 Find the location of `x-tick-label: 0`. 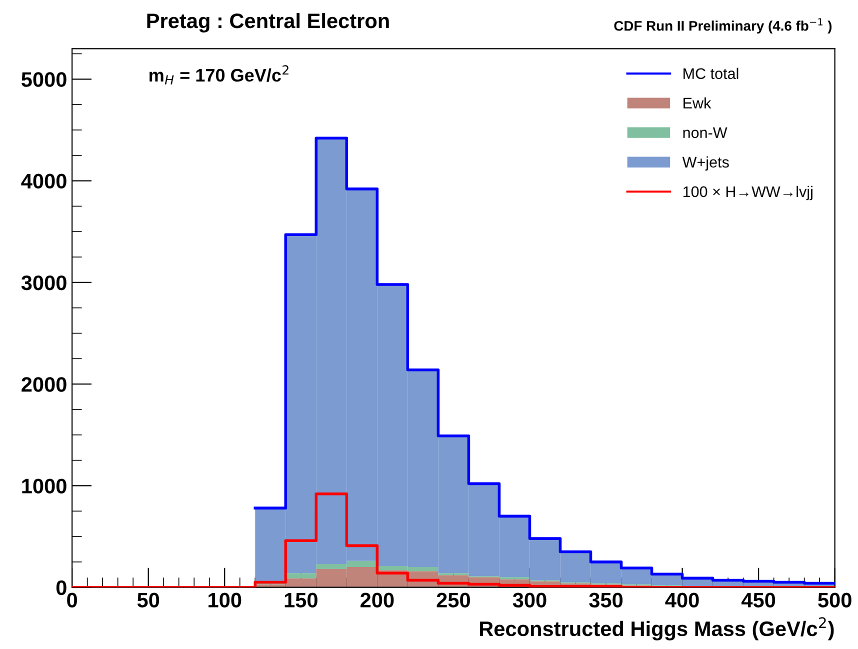

x-tick-label: 0 is located at coordinates (72, 600).